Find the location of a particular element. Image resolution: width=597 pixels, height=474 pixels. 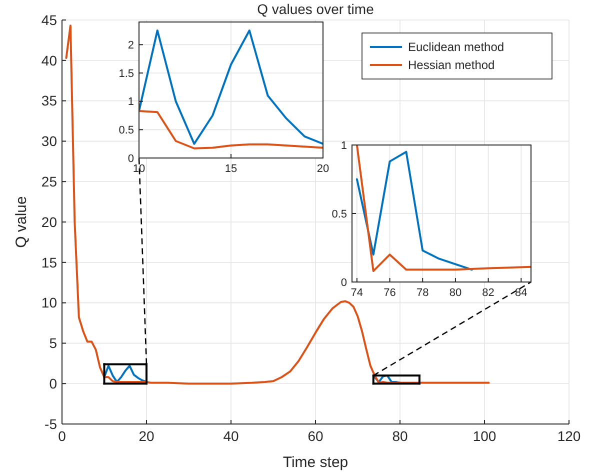

x-axis-title: Time step is located at coordinates (315, 462).